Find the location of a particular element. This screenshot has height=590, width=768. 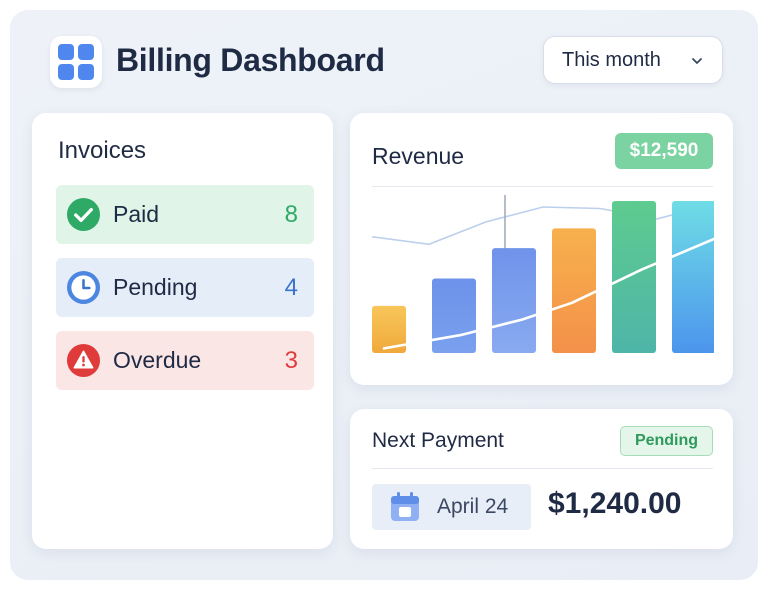

invoice-label-overdue: Overdue is located at coordinates (157, 360).